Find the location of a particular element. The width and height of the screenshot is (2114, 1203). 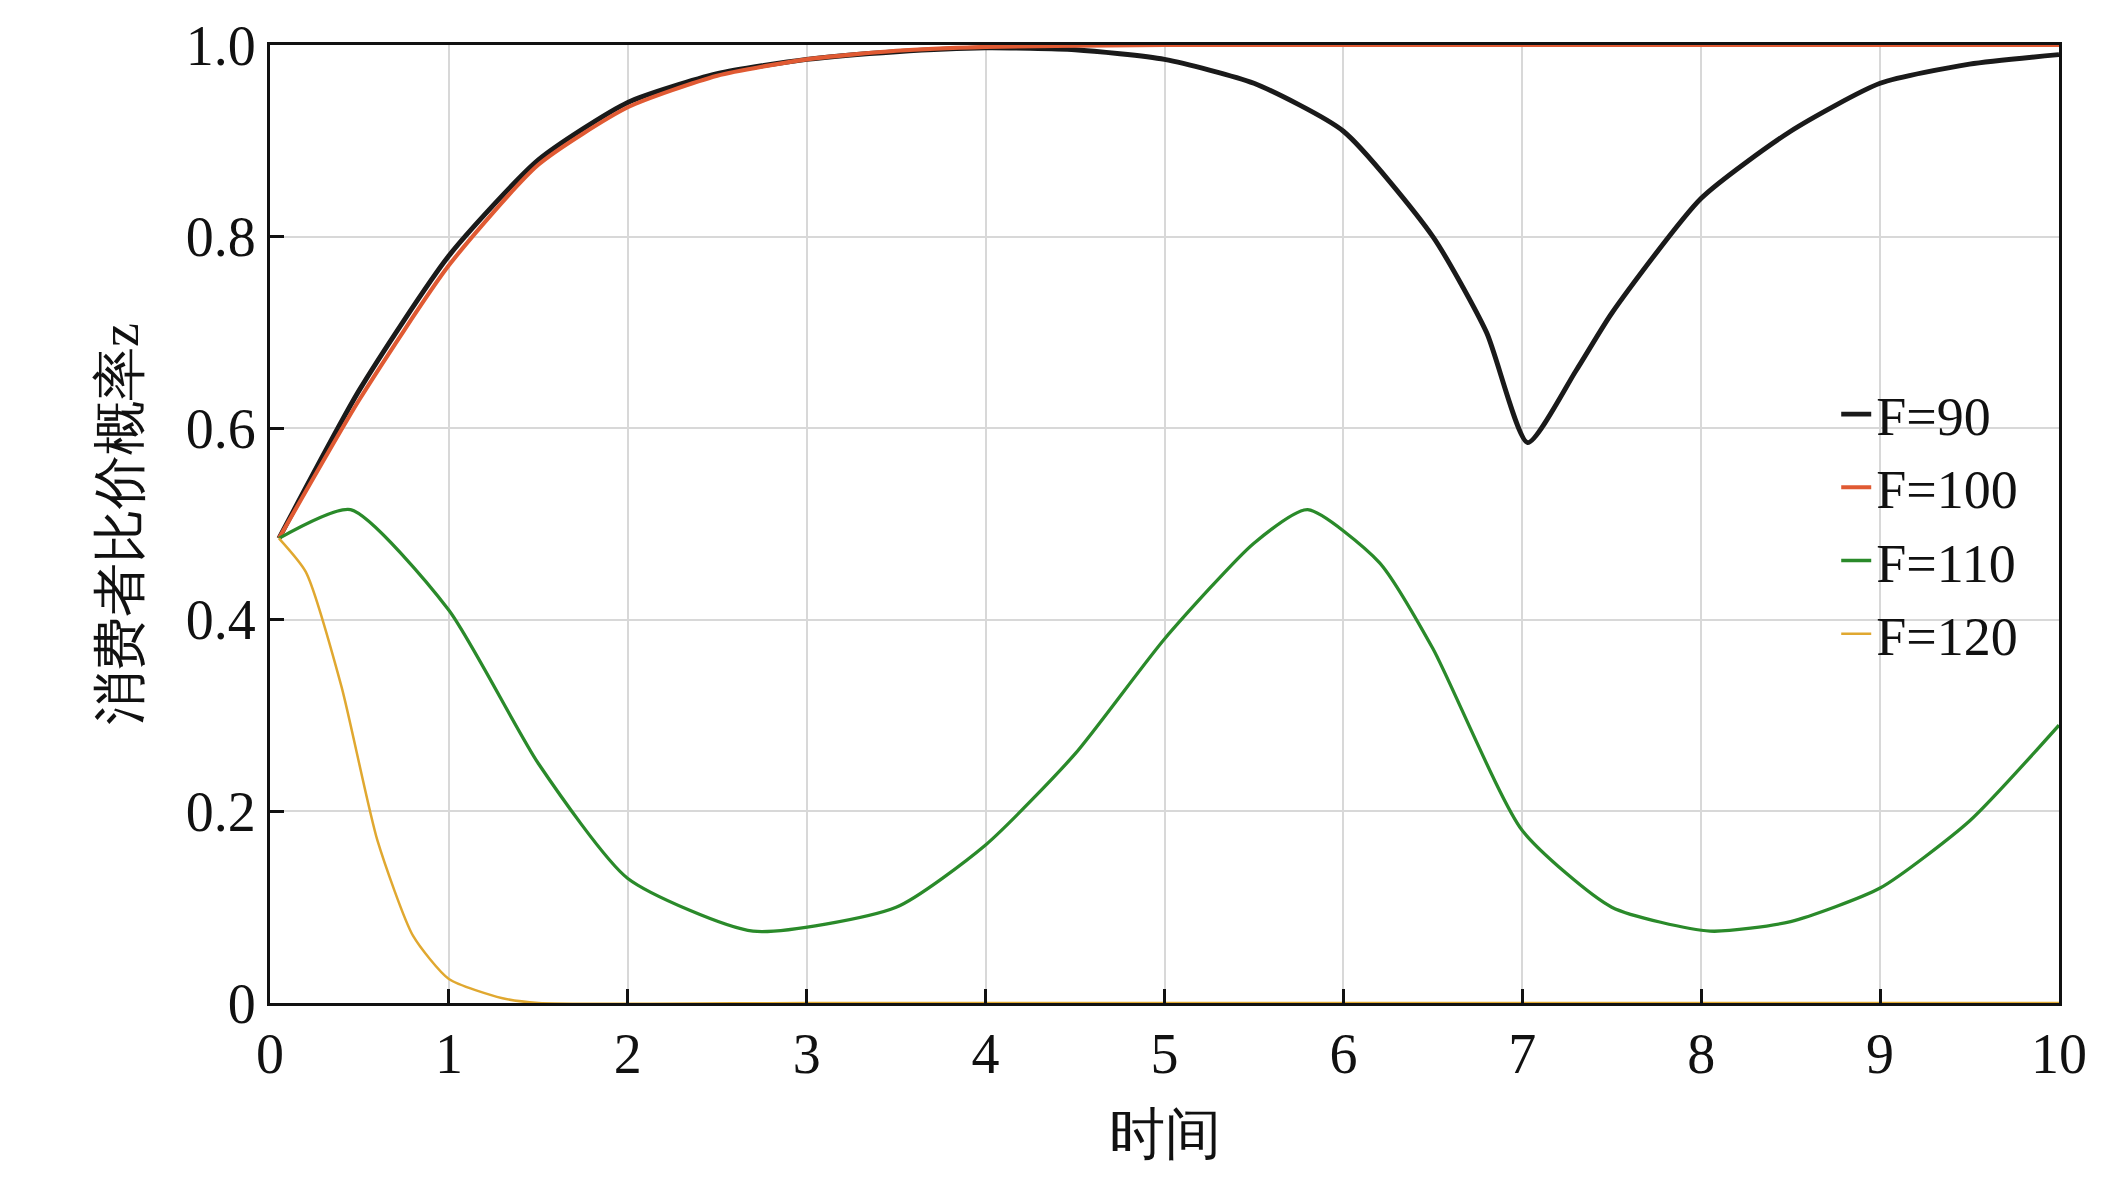

x-tick-label: 1 is located at coordinates (448, 1054).